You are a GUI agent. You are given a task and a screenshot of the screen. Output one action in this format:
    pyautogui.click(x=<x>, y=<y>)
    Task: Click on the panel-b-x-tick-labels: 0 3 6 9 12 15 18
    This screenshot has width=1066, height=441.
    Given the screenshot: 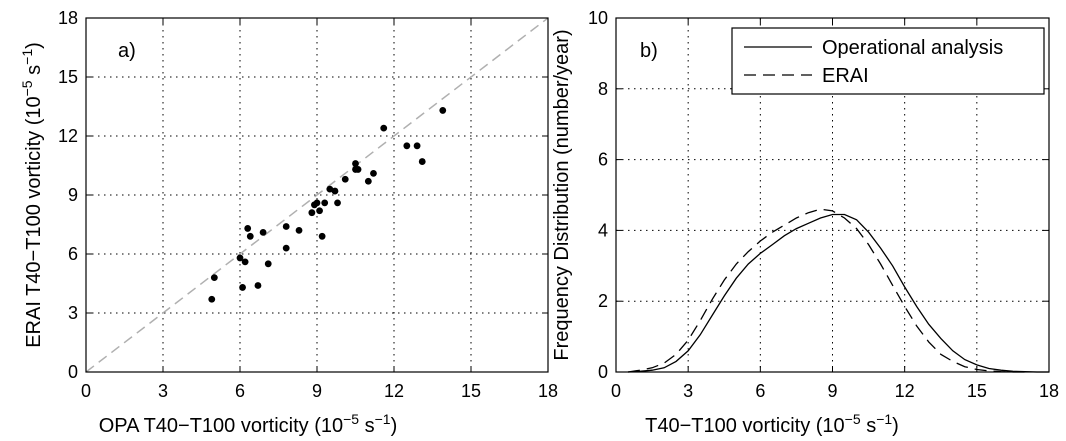 What is the action you would take?
    pyautogui.click(x=835, y=391)
    